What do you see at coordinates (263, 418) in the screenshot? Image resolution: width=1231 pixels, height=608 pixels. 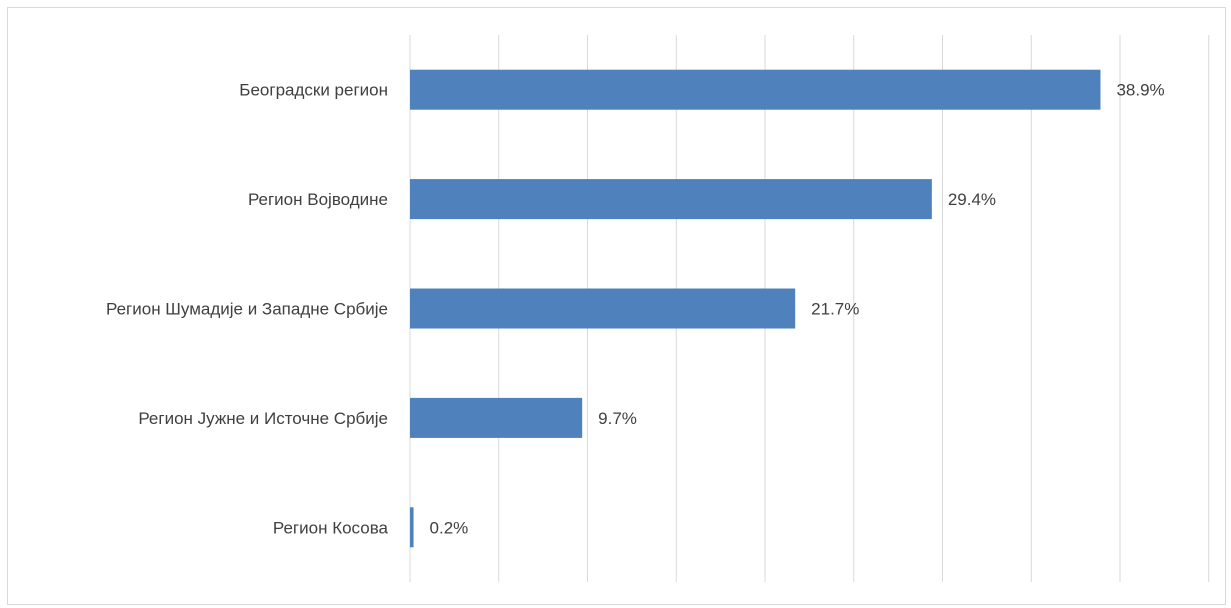 I see `category-label: Регион Јужне и Источне Србије` at bounding box center [263, 418].